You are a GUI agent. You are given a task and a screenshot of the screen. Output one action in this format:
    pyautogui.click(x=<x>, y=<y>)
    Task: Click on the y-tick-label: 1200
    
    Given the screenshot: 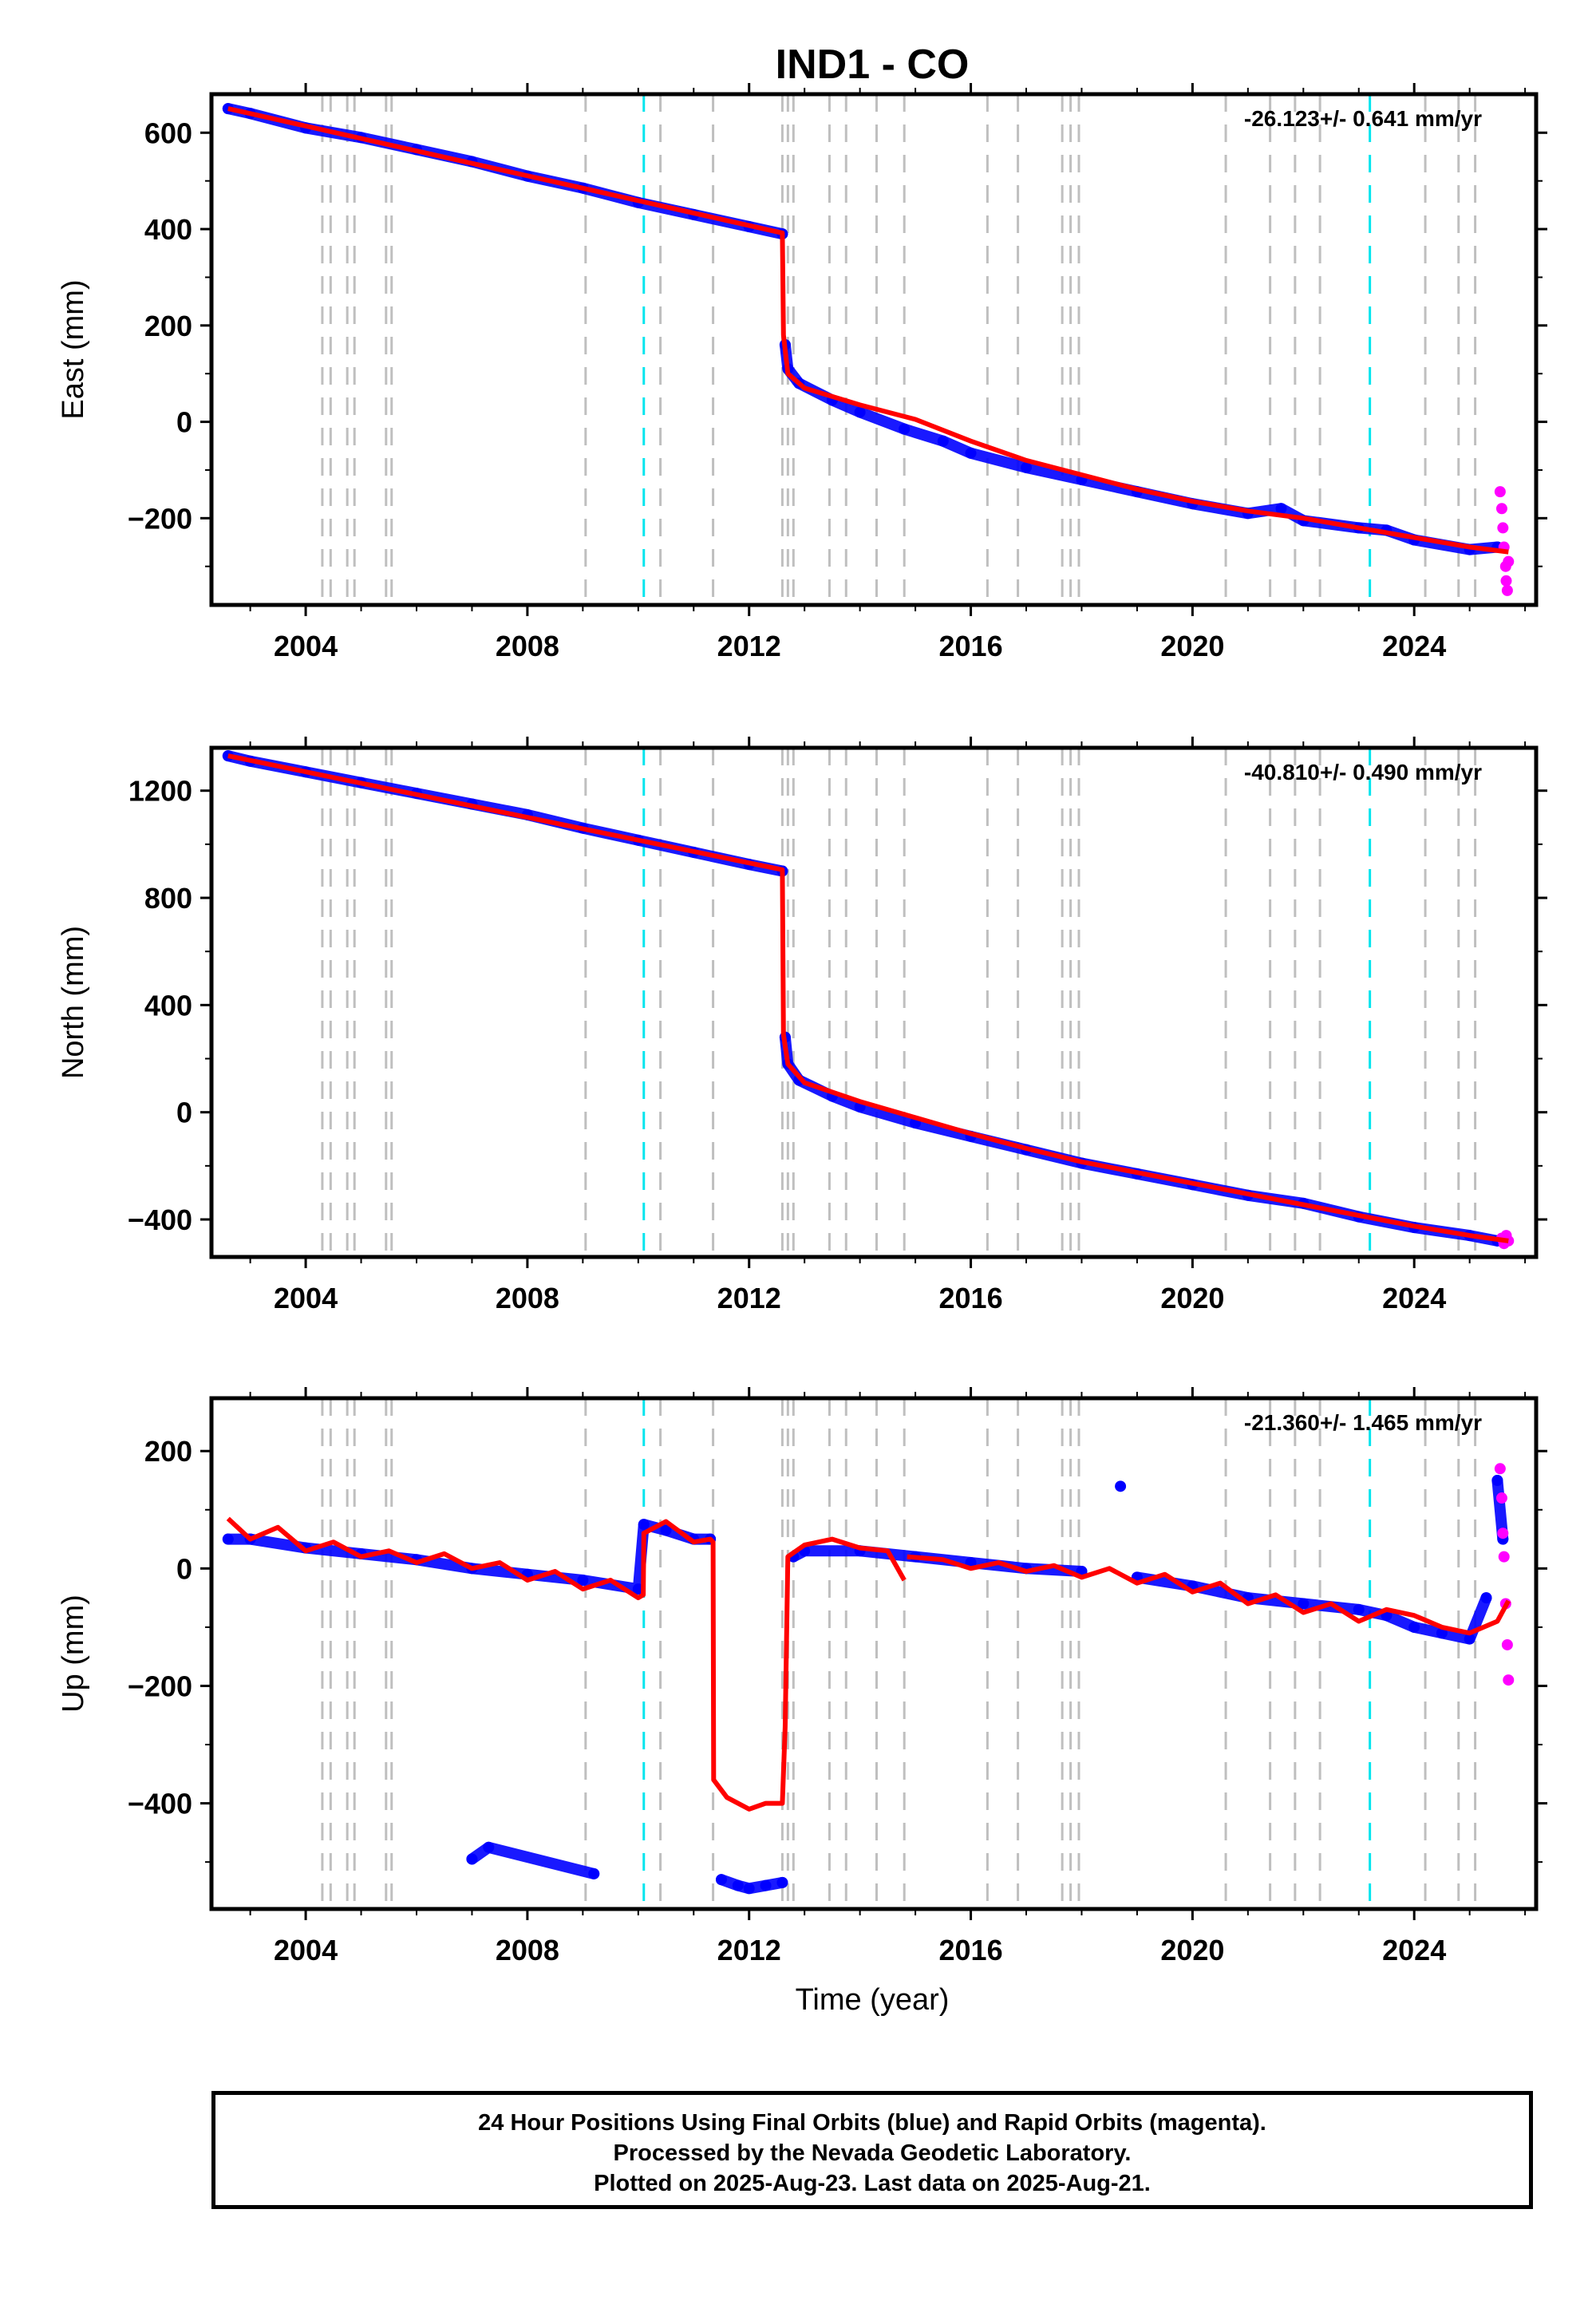 What is the action you would take?
    pyautogui.click(x=160, y=791)
    